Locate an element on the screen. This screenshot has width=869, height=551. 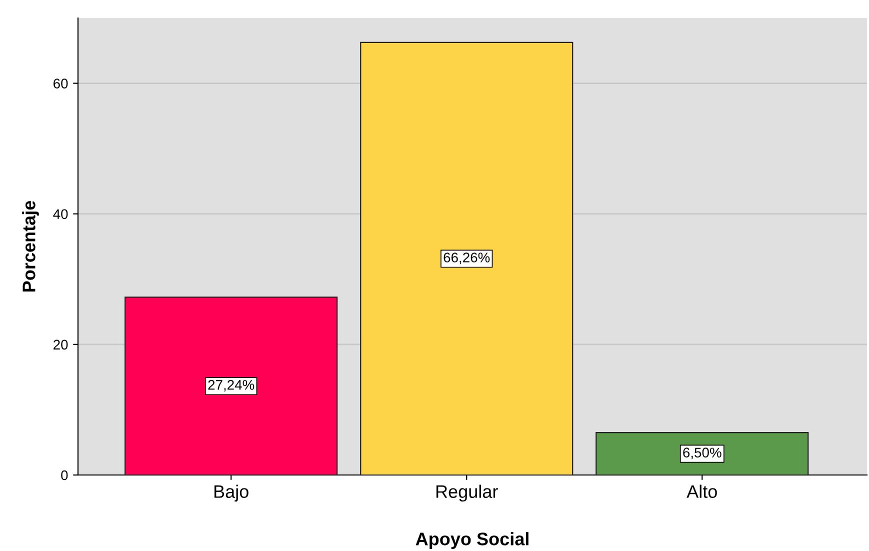
y-tick-label: 60 is located at coordinates (61, 83).